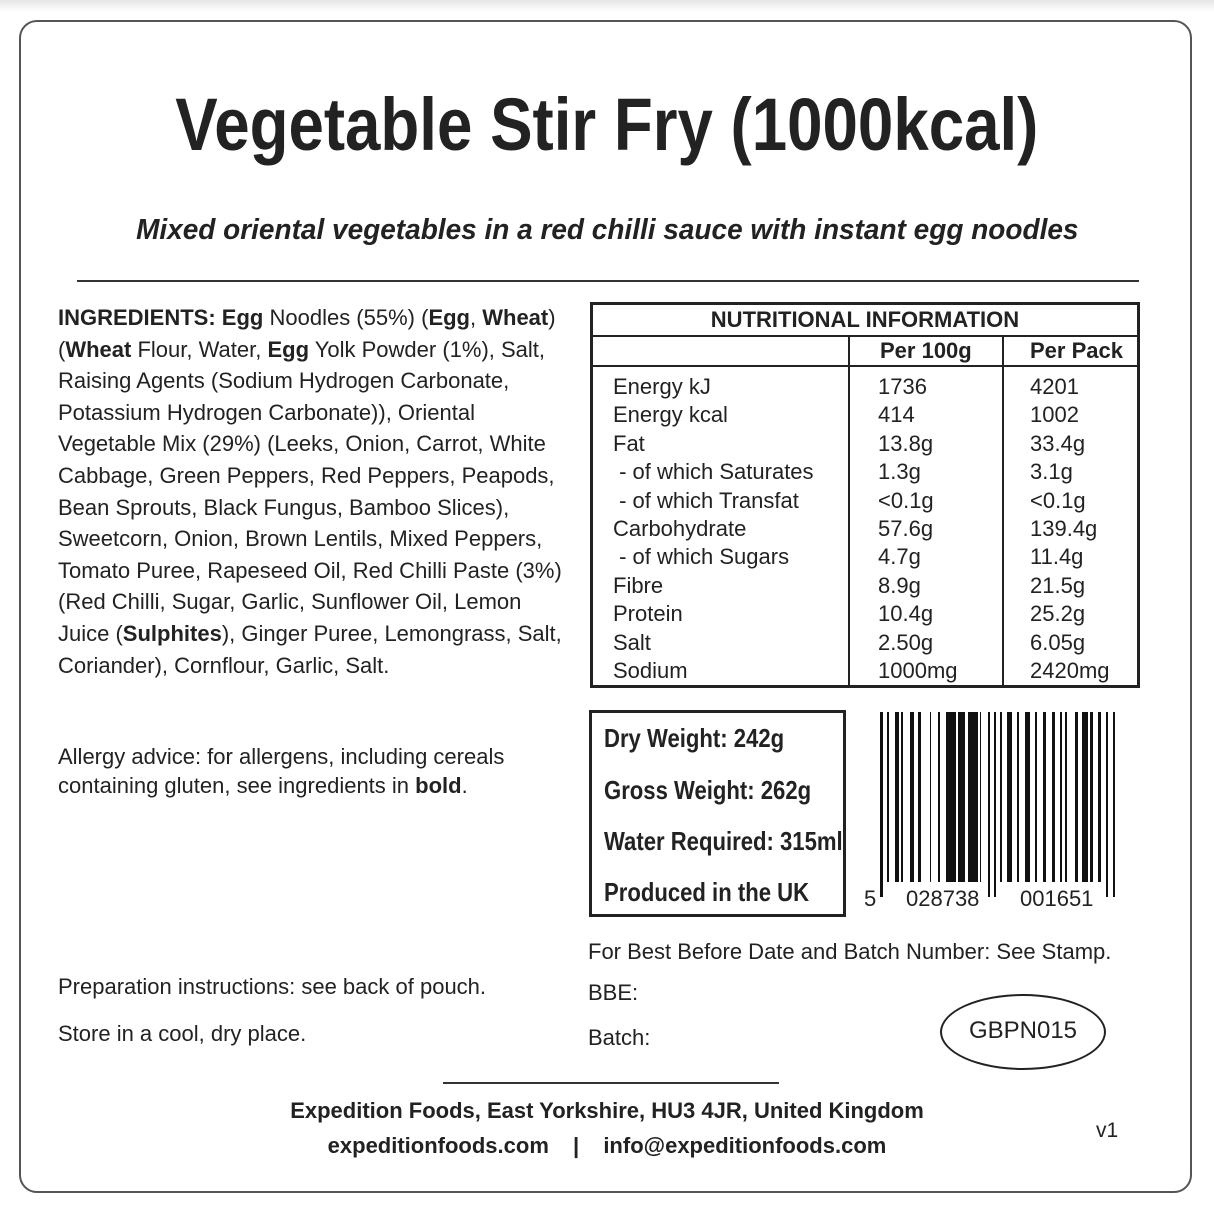 The width and height of the screenshot is (1214, 1212). I want to click on dry-weight: Dry Weight: 242g, so click(694, 738).